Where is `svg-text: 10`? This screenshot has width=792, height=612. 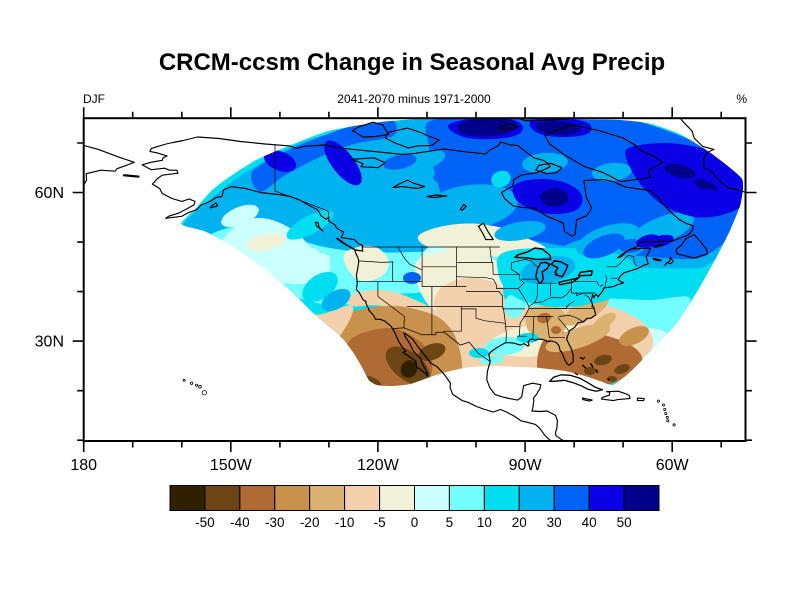 svg-text: 10 is located at coordinates (484, 522).